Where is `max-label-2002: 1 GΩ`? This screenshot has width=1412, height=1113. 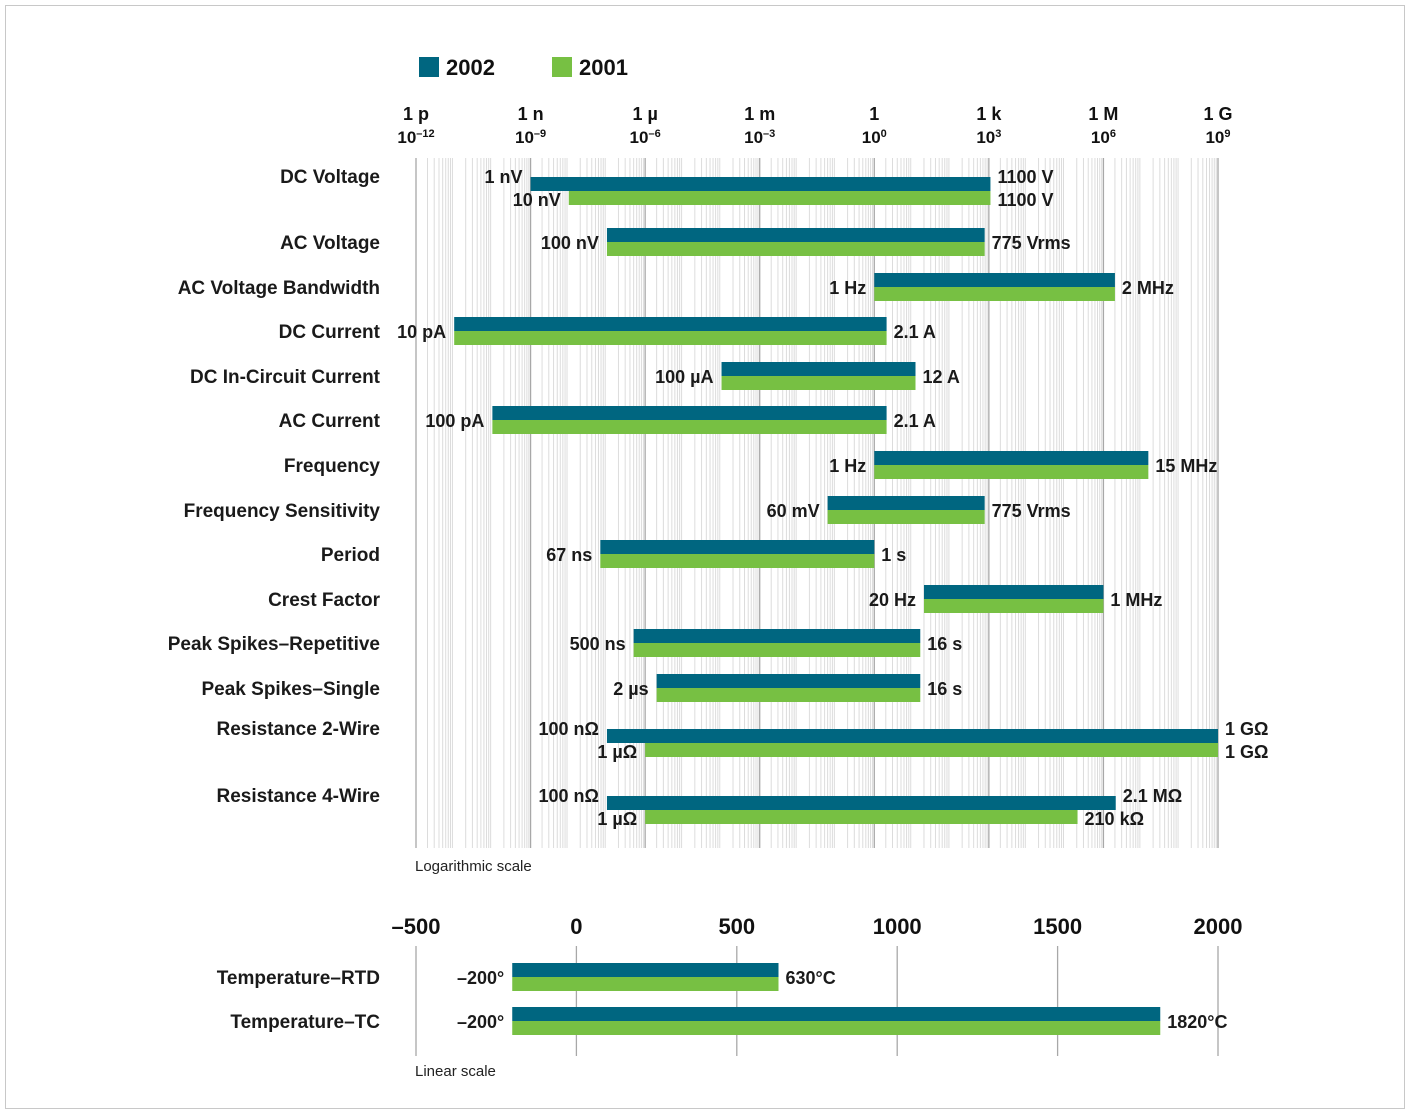
max-label-2002: 1 GΩ is located at coordinates (1246, 729).